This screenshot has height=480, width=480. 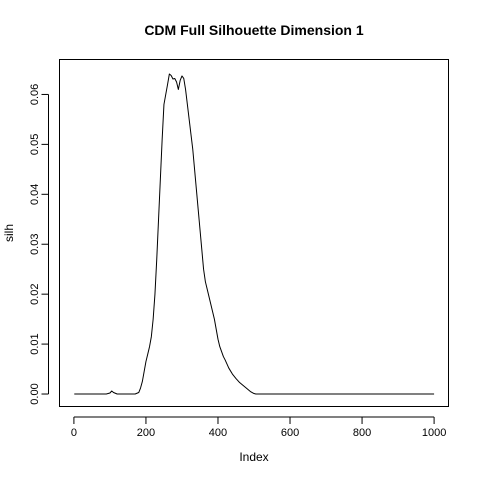 What do you see at coordinates (253, 457) in the screenshot?
I see `x-axis-label: Index` at bounding box center [253, 457].